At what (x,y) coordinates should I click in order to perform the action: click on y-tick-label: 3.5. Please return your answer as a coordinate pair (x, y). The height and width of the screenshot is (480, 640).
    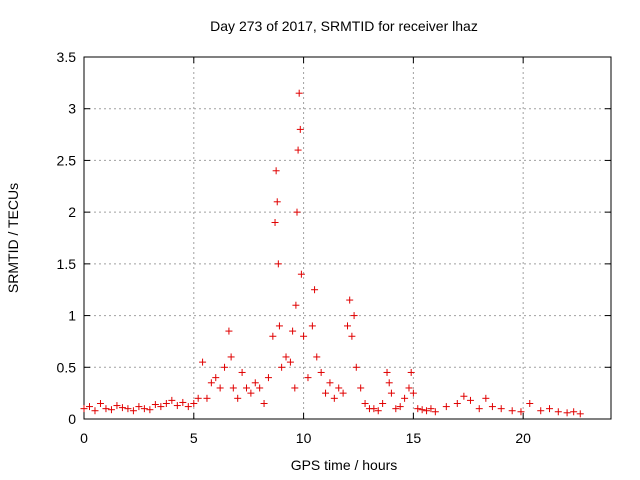
    Looking at the image, I should click on (67, 57).